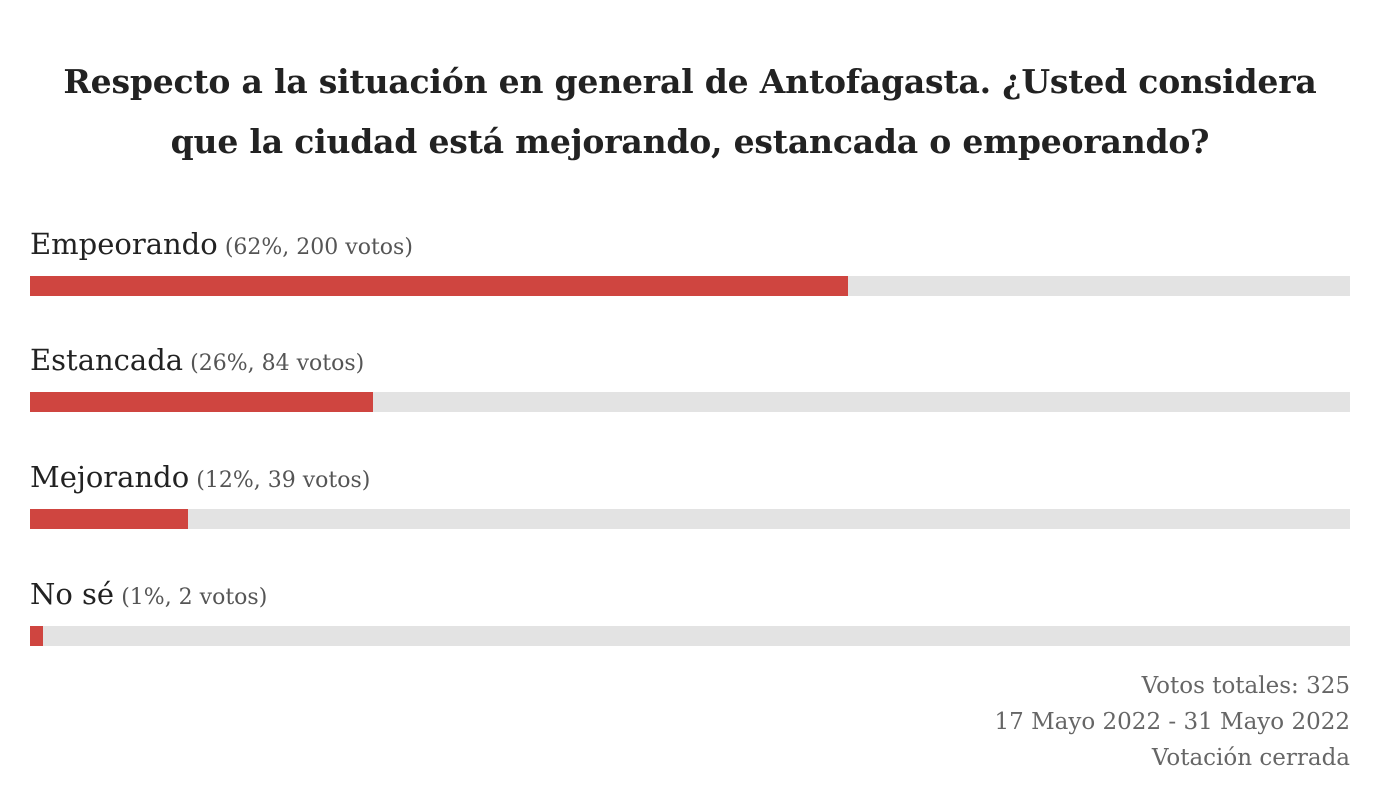 The width and height of the screenshot is (1384, 806). Describe the element at coordinates (690, 497) in the screenshot. I see `poll-option-mejorando: Mejorando (12%, 39 votos)` at that location.